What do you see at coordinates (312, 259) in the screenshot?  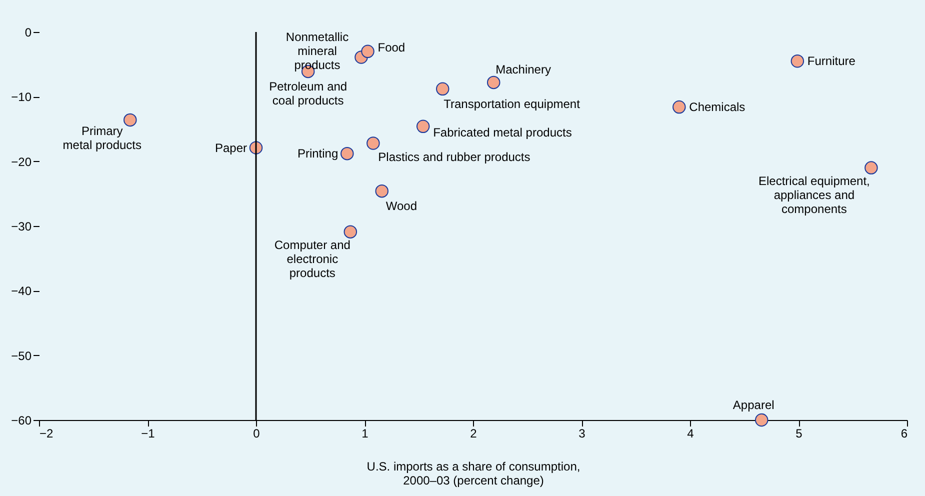 I see `annotation: Computer and electronic products` at bounding box center [312, 259].